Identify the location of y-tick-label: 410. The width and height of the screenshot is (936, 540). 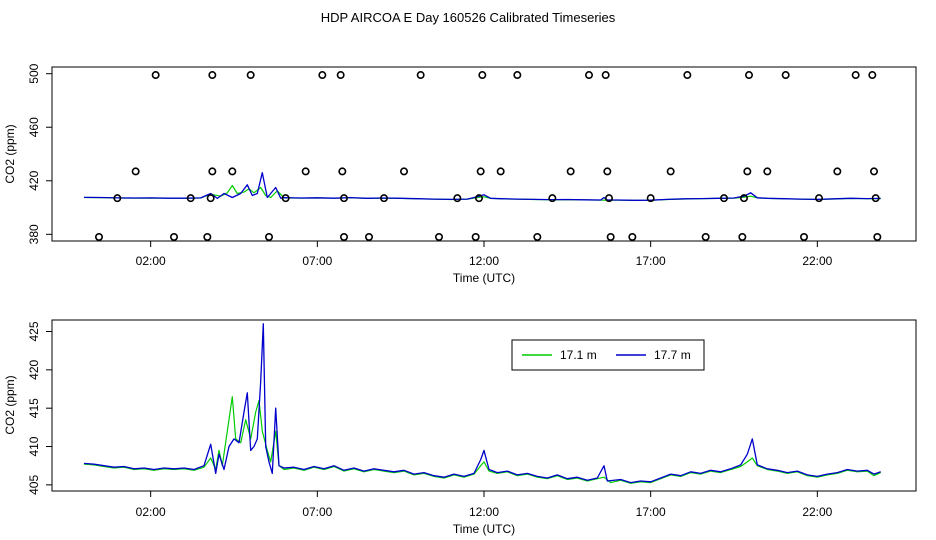
(34, 446).